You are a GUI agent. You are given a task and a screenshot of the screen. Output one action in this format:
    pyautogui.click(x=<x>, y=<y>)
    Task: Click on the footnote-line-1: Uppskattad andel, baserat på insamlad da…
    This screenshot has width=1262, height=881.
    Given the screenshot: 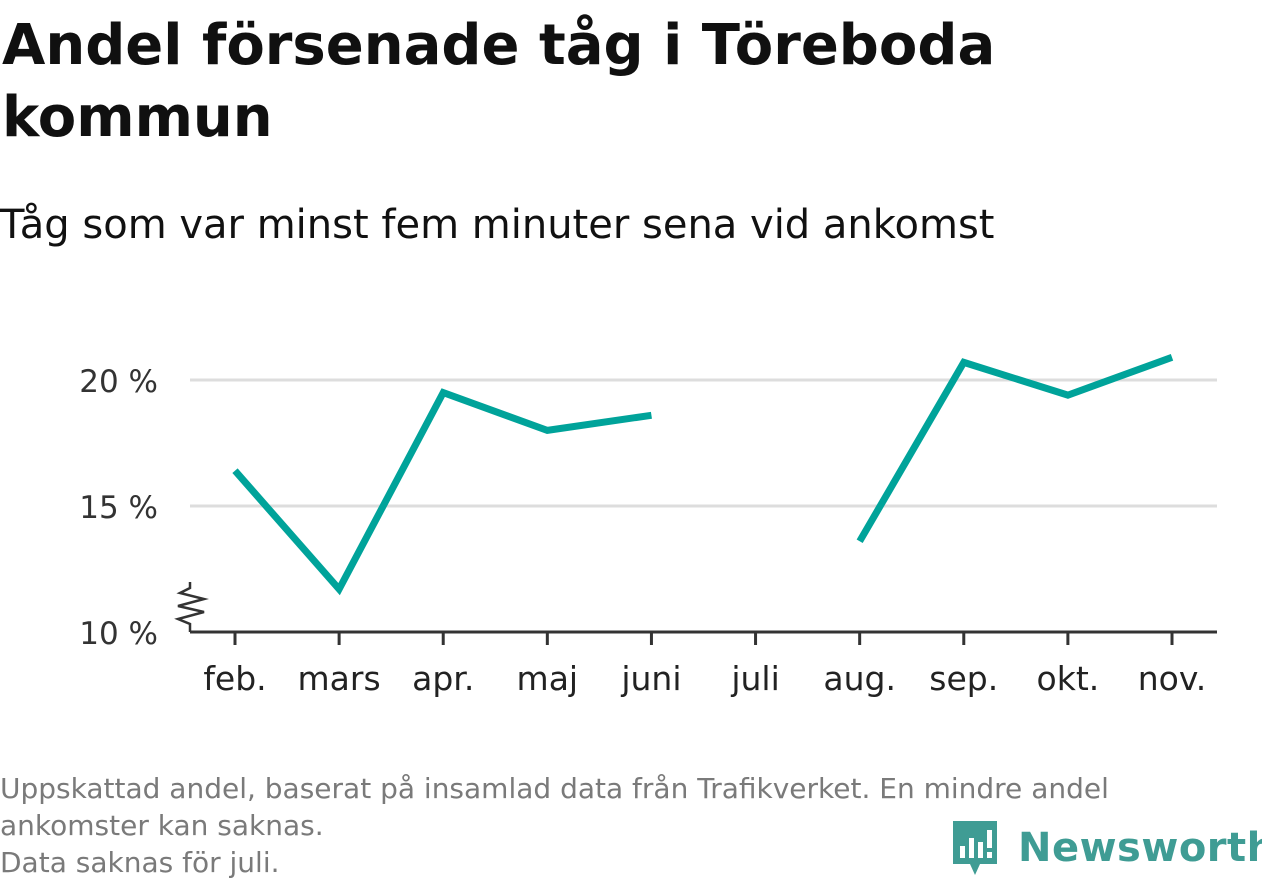 What is the action you would take?
    pyautogui.click(x=554, y=788)
    